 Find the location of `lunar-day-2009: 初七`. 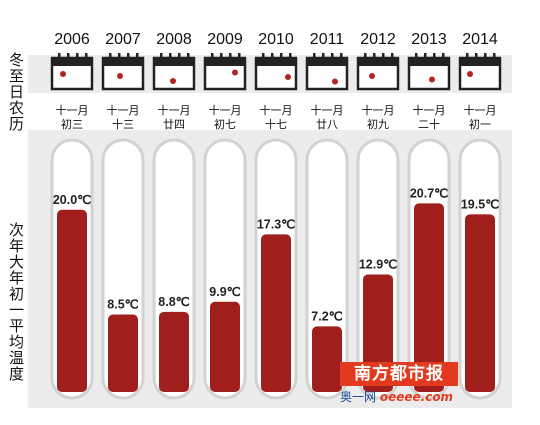

lunar-day-2009: 初七 is located at coordinates (225, 124).